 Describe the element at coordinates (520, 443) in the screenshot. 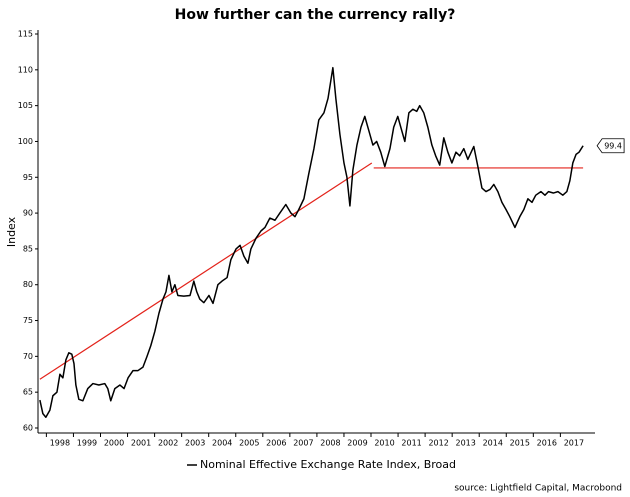

I see `x-tick-label: 2015` at that location.